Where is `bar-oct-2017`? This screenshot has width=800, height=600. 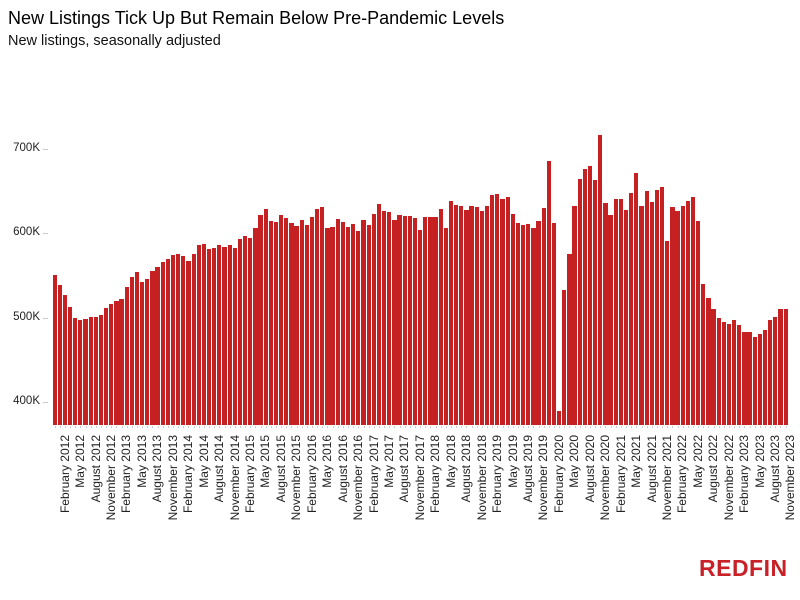
bar-oct-2017 is located at coordinates (404, 320).